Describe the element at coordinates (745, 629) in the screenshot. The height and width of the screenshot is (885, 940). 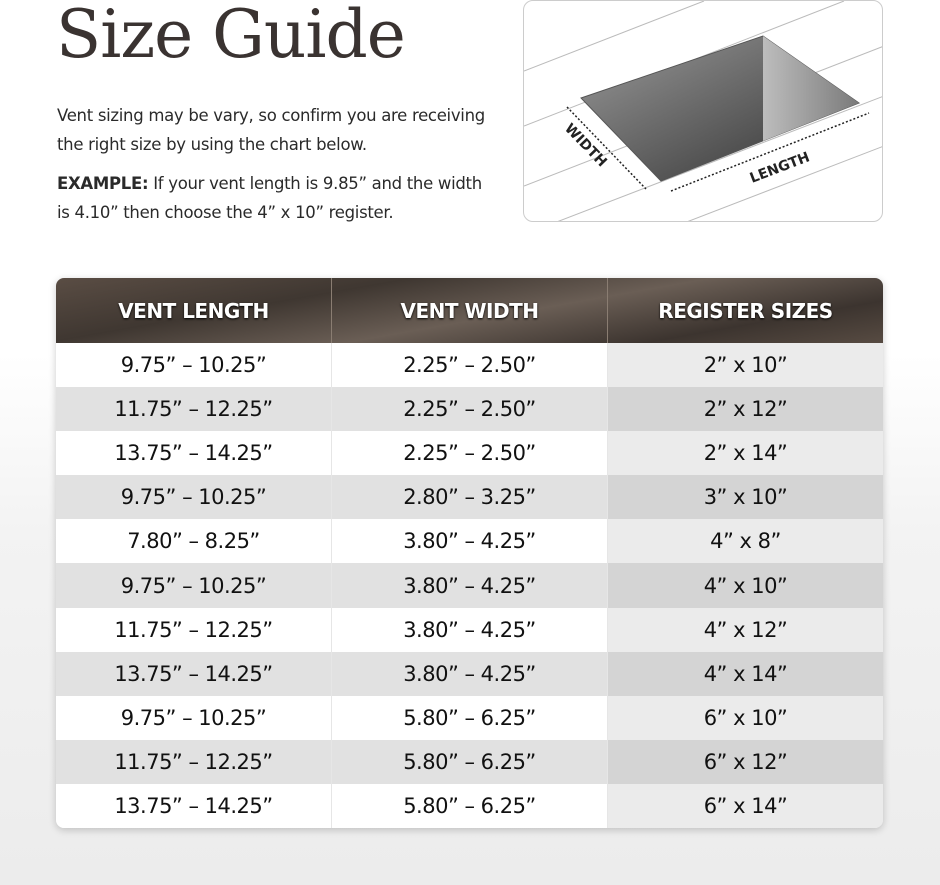
I see `cell-register-size: 4” x 12”` at that location.